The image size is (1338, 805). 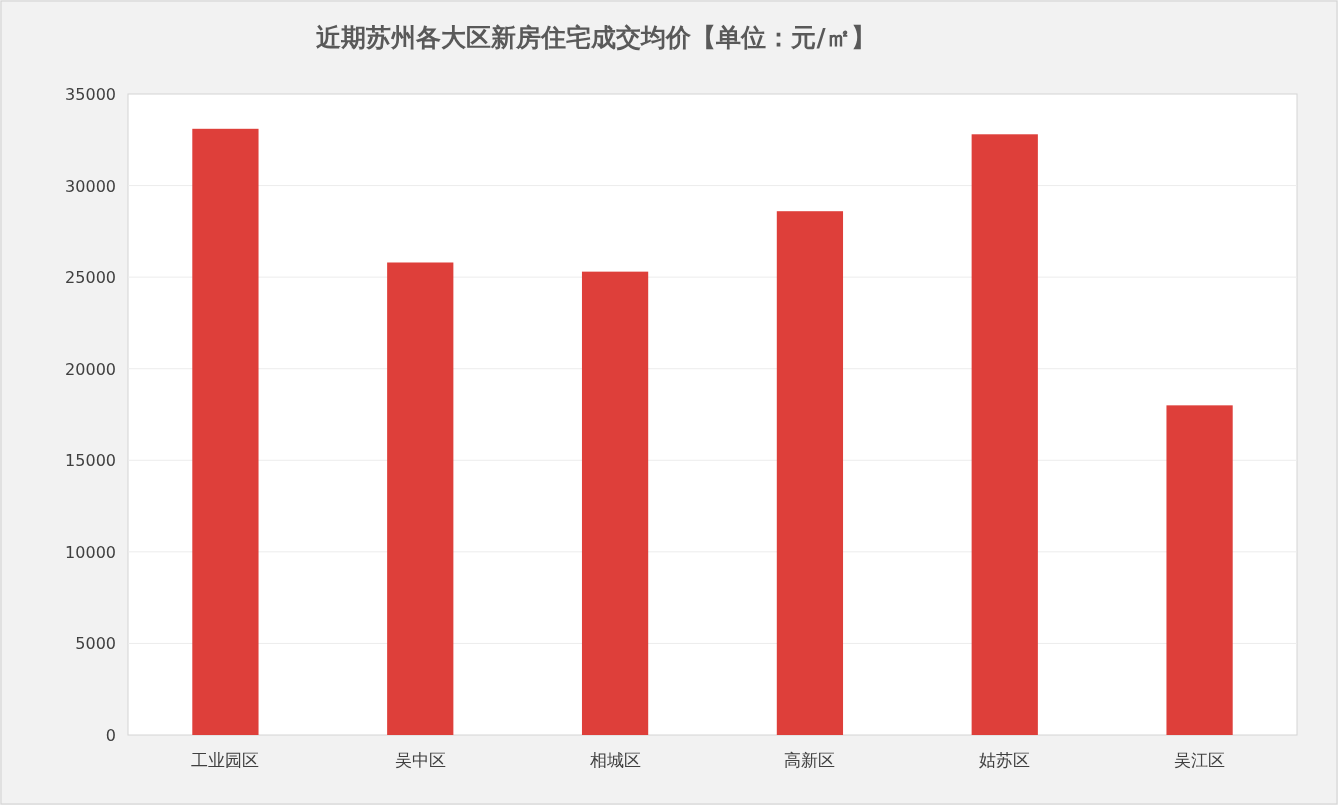 I want to click on y-tick-label: 5000, so click(x=95, y=644).